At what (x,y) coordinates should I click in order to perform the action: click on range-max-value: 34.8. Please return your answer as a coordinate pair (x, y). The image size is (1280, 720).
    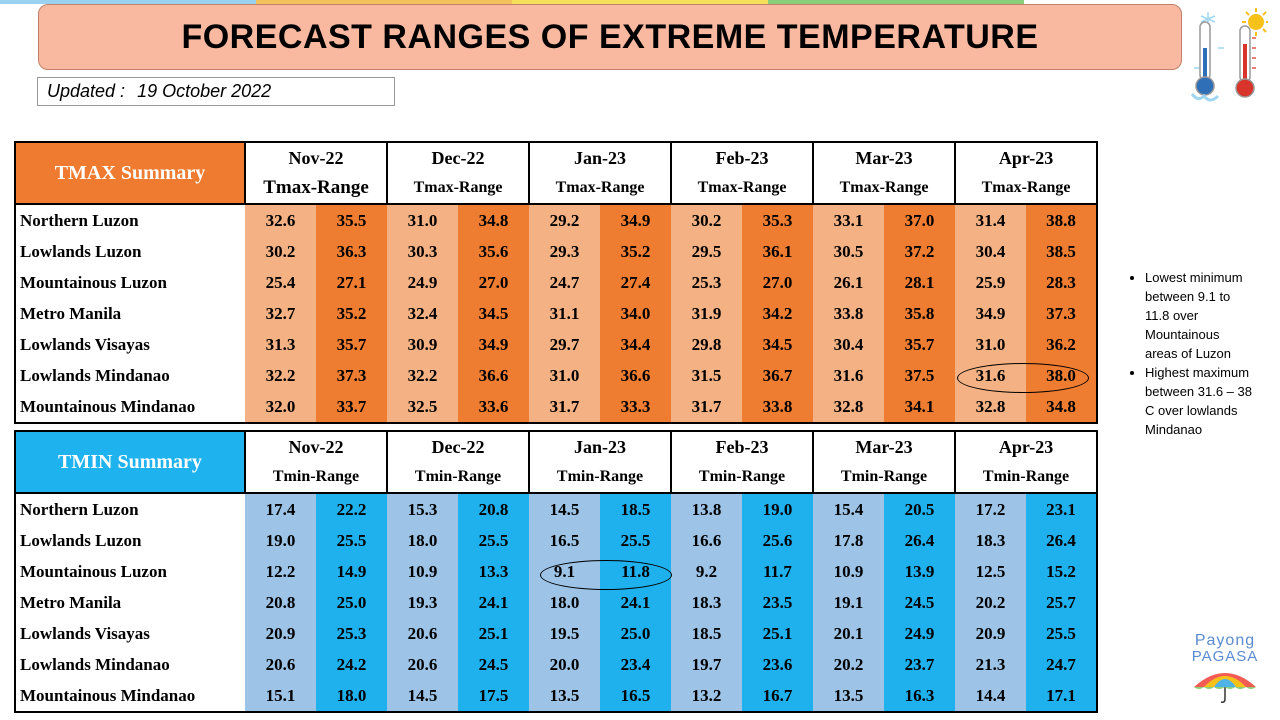
    Looking at the image, I should click on (494, 220).